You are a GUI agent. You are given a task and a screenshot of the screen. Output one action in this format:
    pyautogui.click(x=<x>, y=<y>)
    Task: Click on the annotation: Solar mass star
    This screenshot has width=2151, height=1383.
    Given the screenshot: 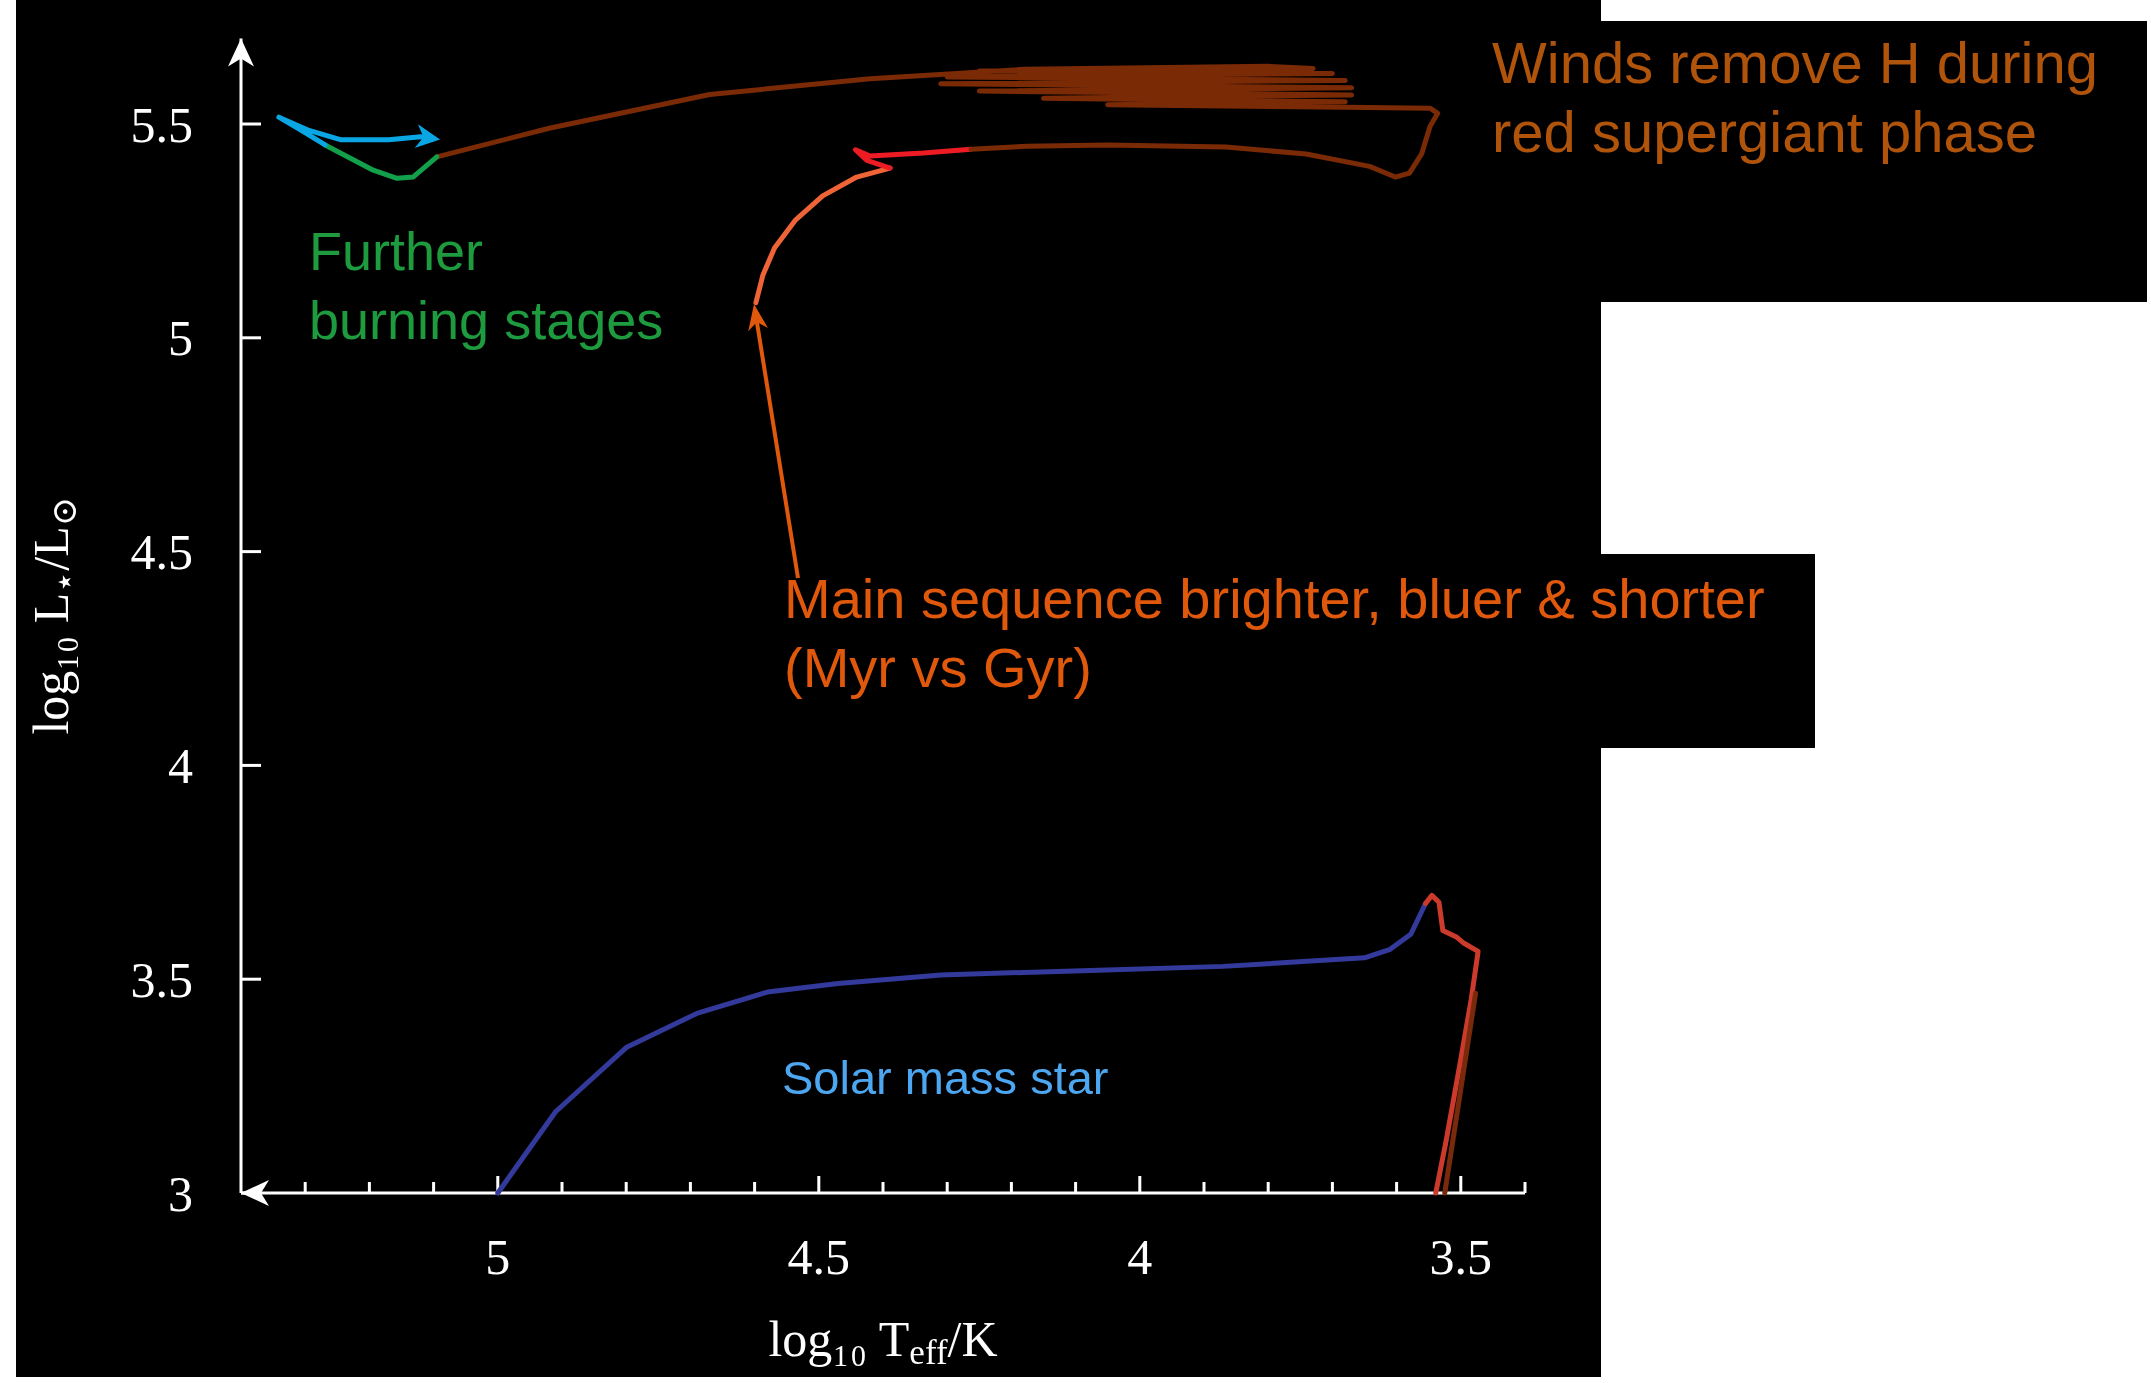 What is the action you would take?
    pyautogui.click(x=945, y=1077)
    